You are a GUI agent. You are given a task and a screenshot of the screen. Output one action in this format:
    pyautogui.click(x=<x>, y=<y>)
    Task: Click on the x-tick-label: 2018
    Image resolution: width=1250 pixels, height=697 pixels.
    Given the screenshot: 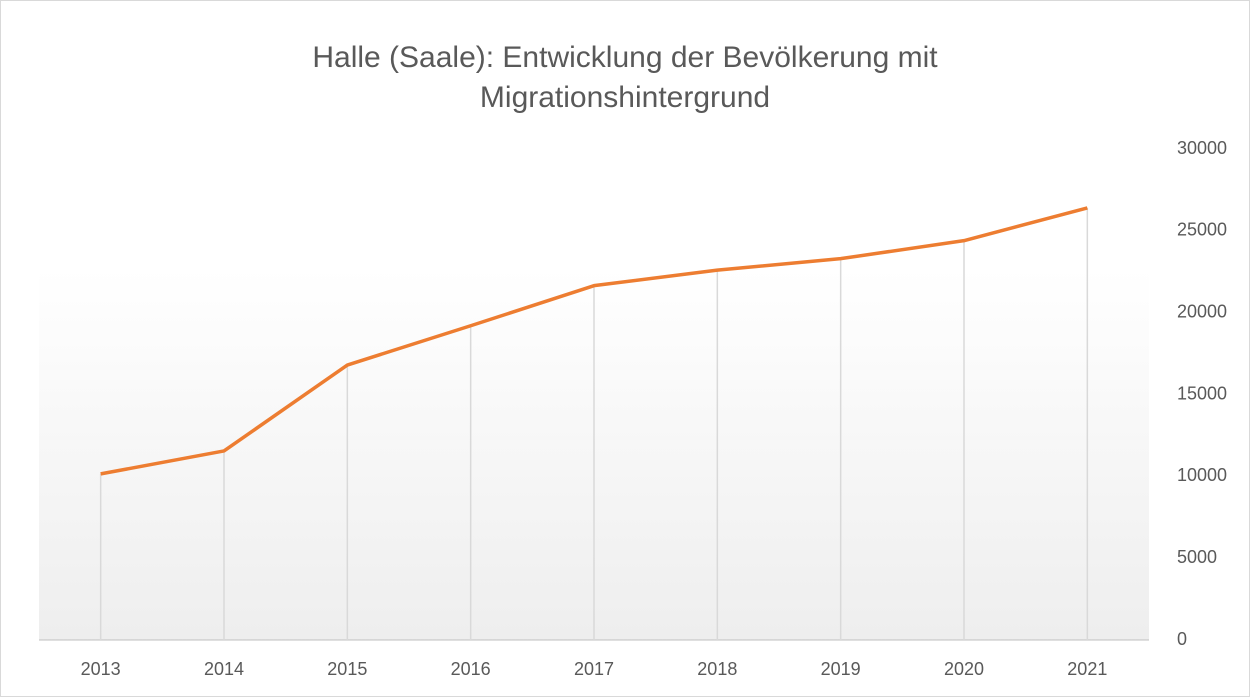 What is the action you would take?
    pyautogui.click(x=717, y=669)
    